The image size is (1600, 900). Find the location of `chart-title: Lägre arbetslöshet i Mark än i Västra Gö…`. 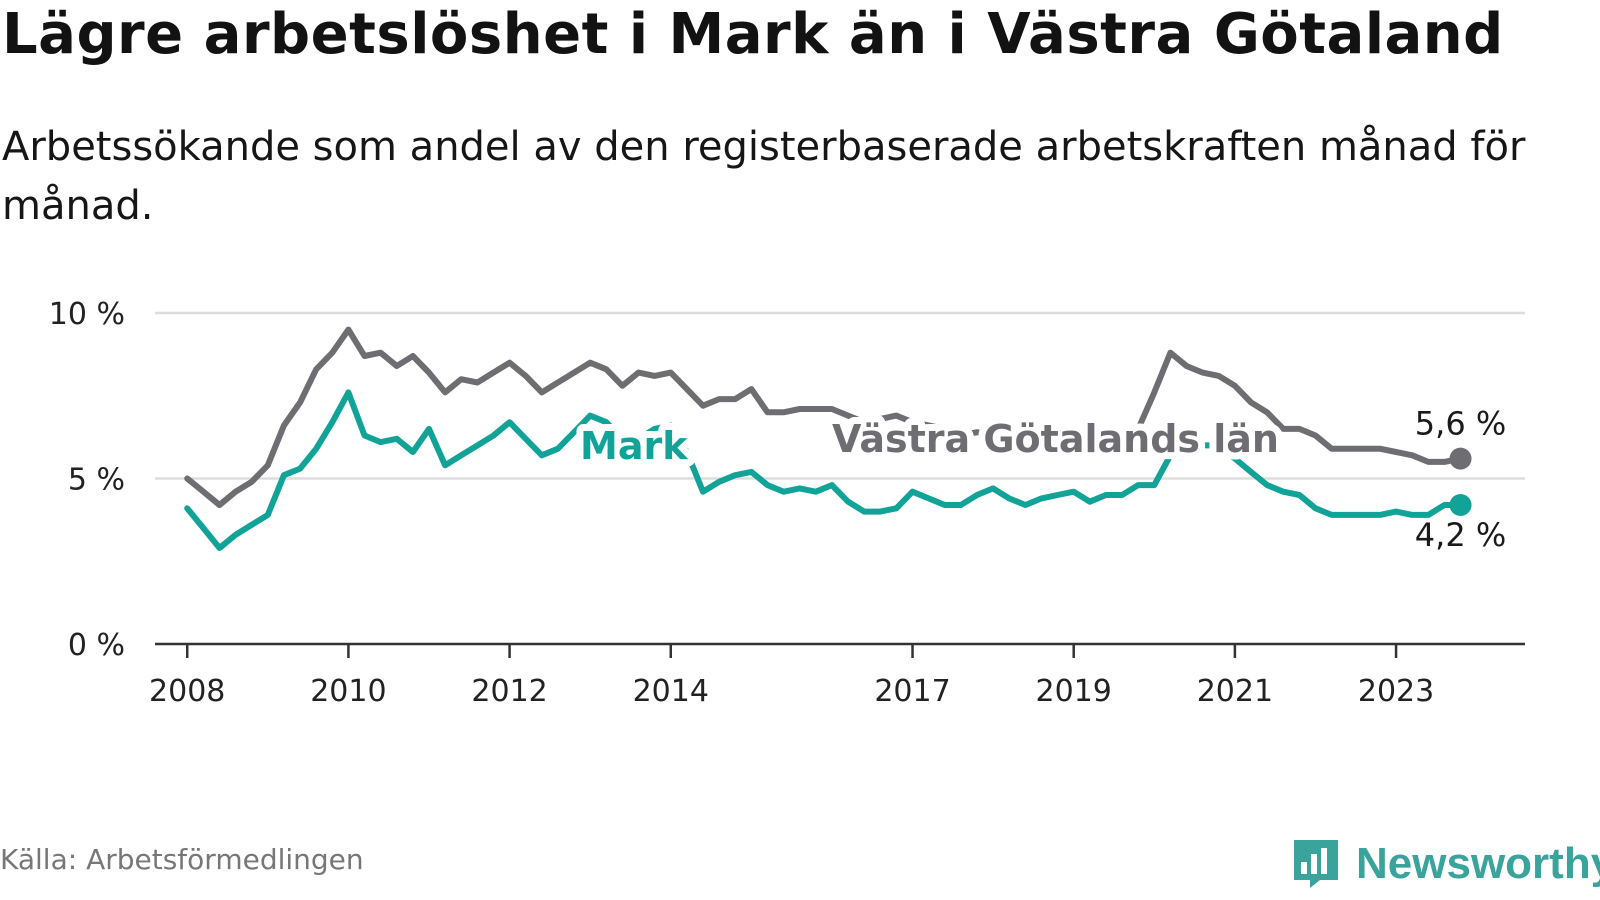

chart-title: Lägre arbetslöshet i Mark än i Västra Gö… is located at coordinates (753, 34).